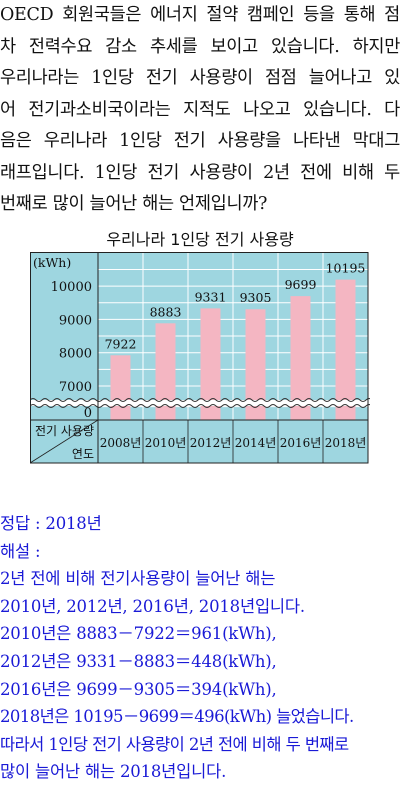  What do you see at coordinates (64, 336) in the screenshot?
I see `axis-column` at bounding box center [64, 336].